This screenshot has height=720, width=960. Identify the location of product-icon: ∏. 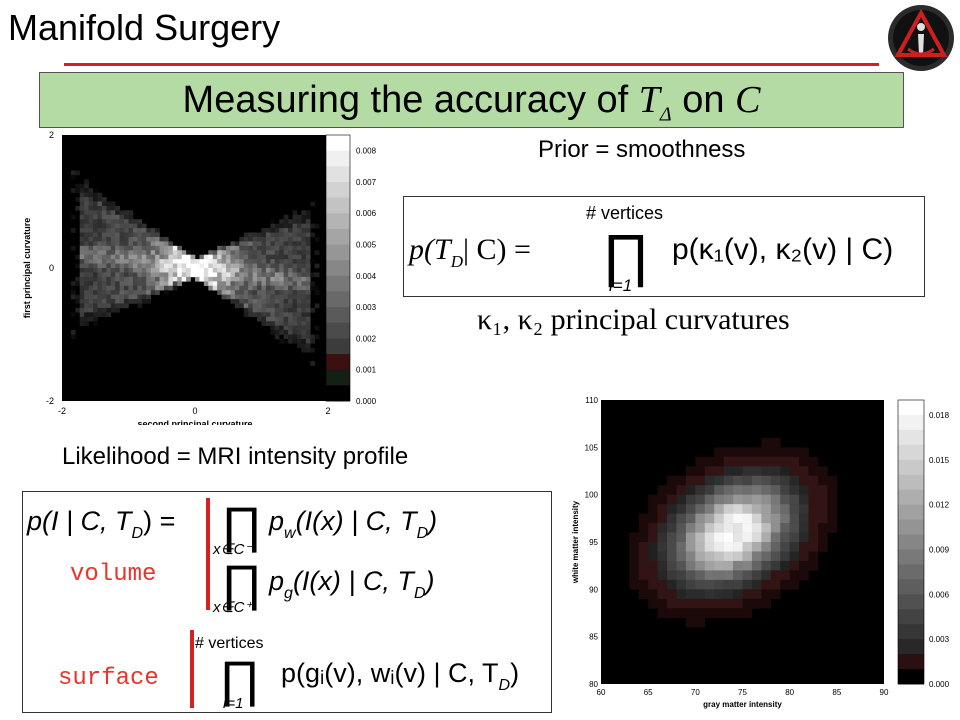
(241, 583).